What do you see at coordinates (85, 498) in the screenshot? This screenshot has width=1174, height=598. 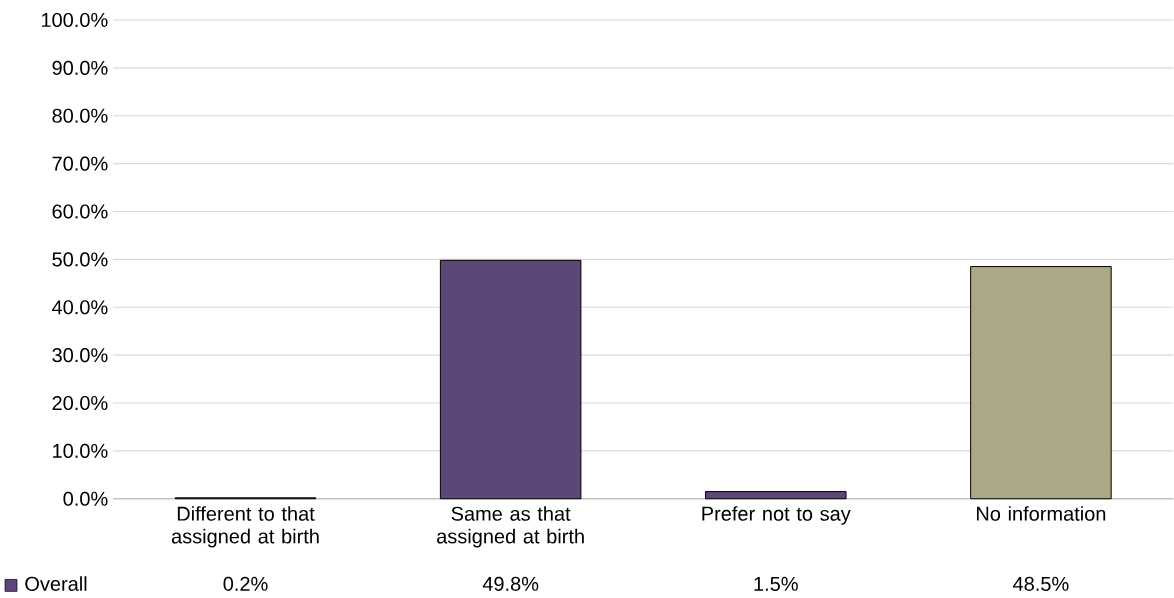 I see `y-tick-label: 0.0%` at bounding box center [85, 498].